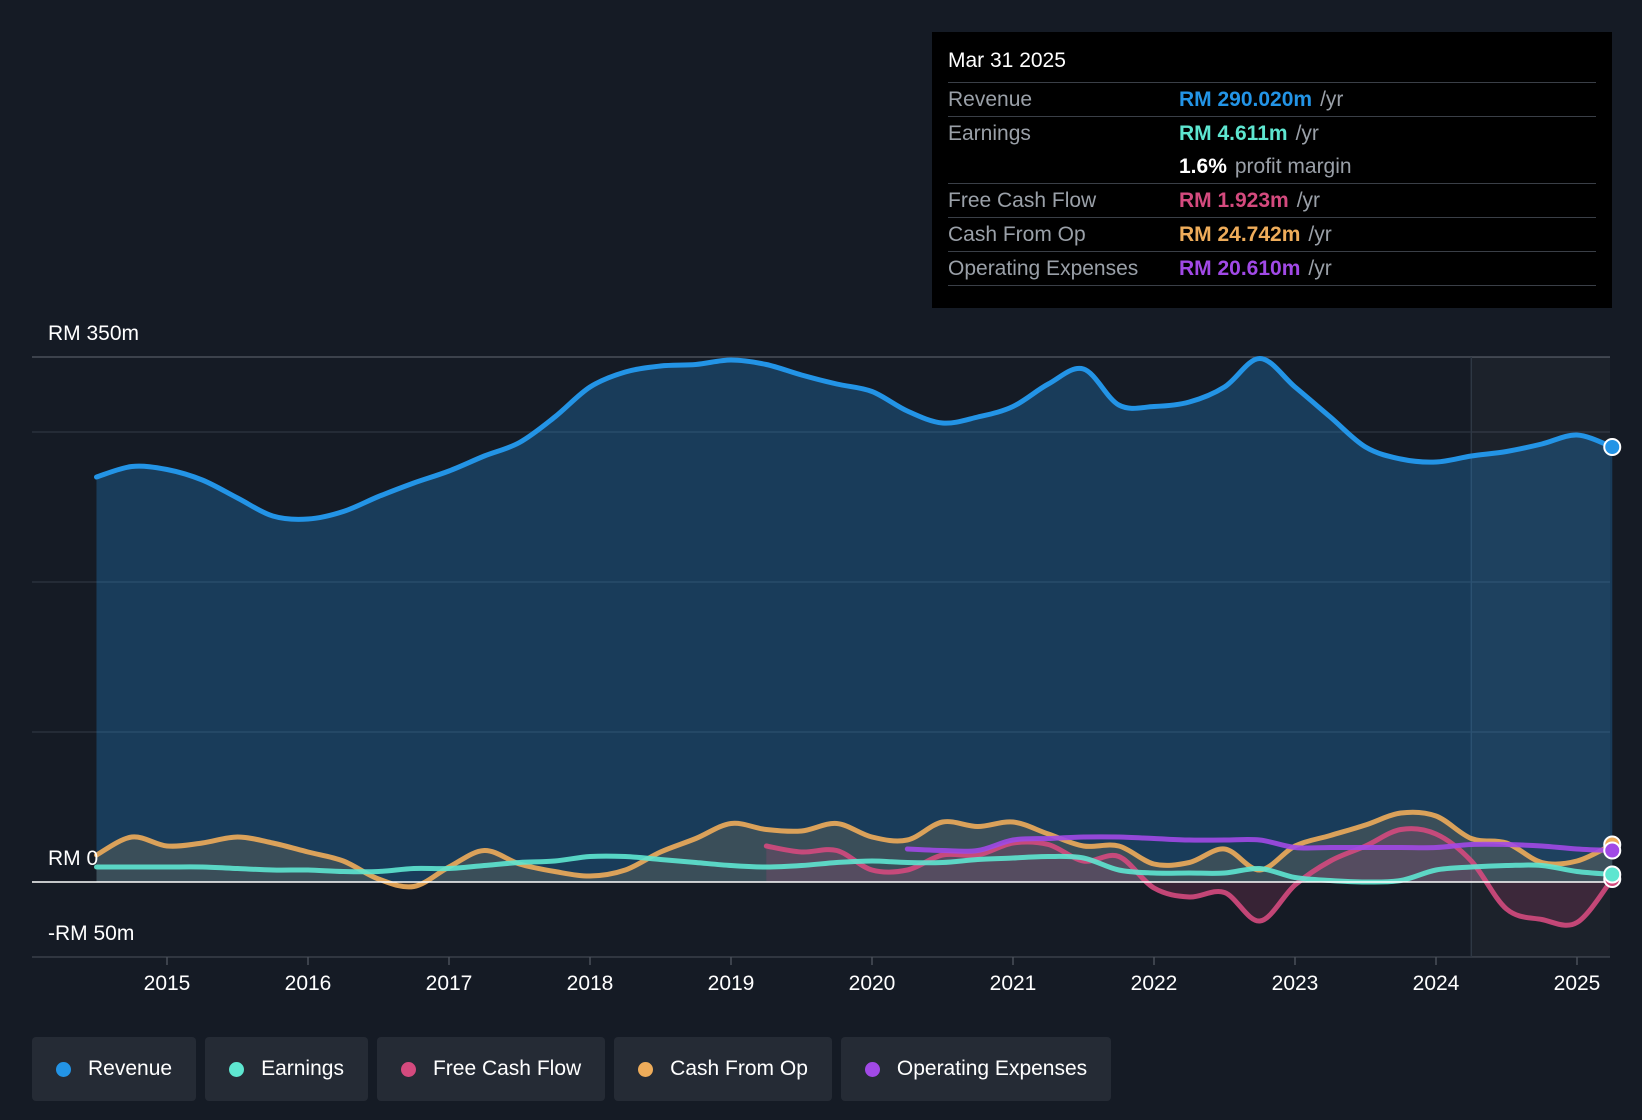  What do you see at coordinates (1293, 166) in the screenshot?
I see `tooltip-margin-text: profit margin` at bounding box center [1293, 166].